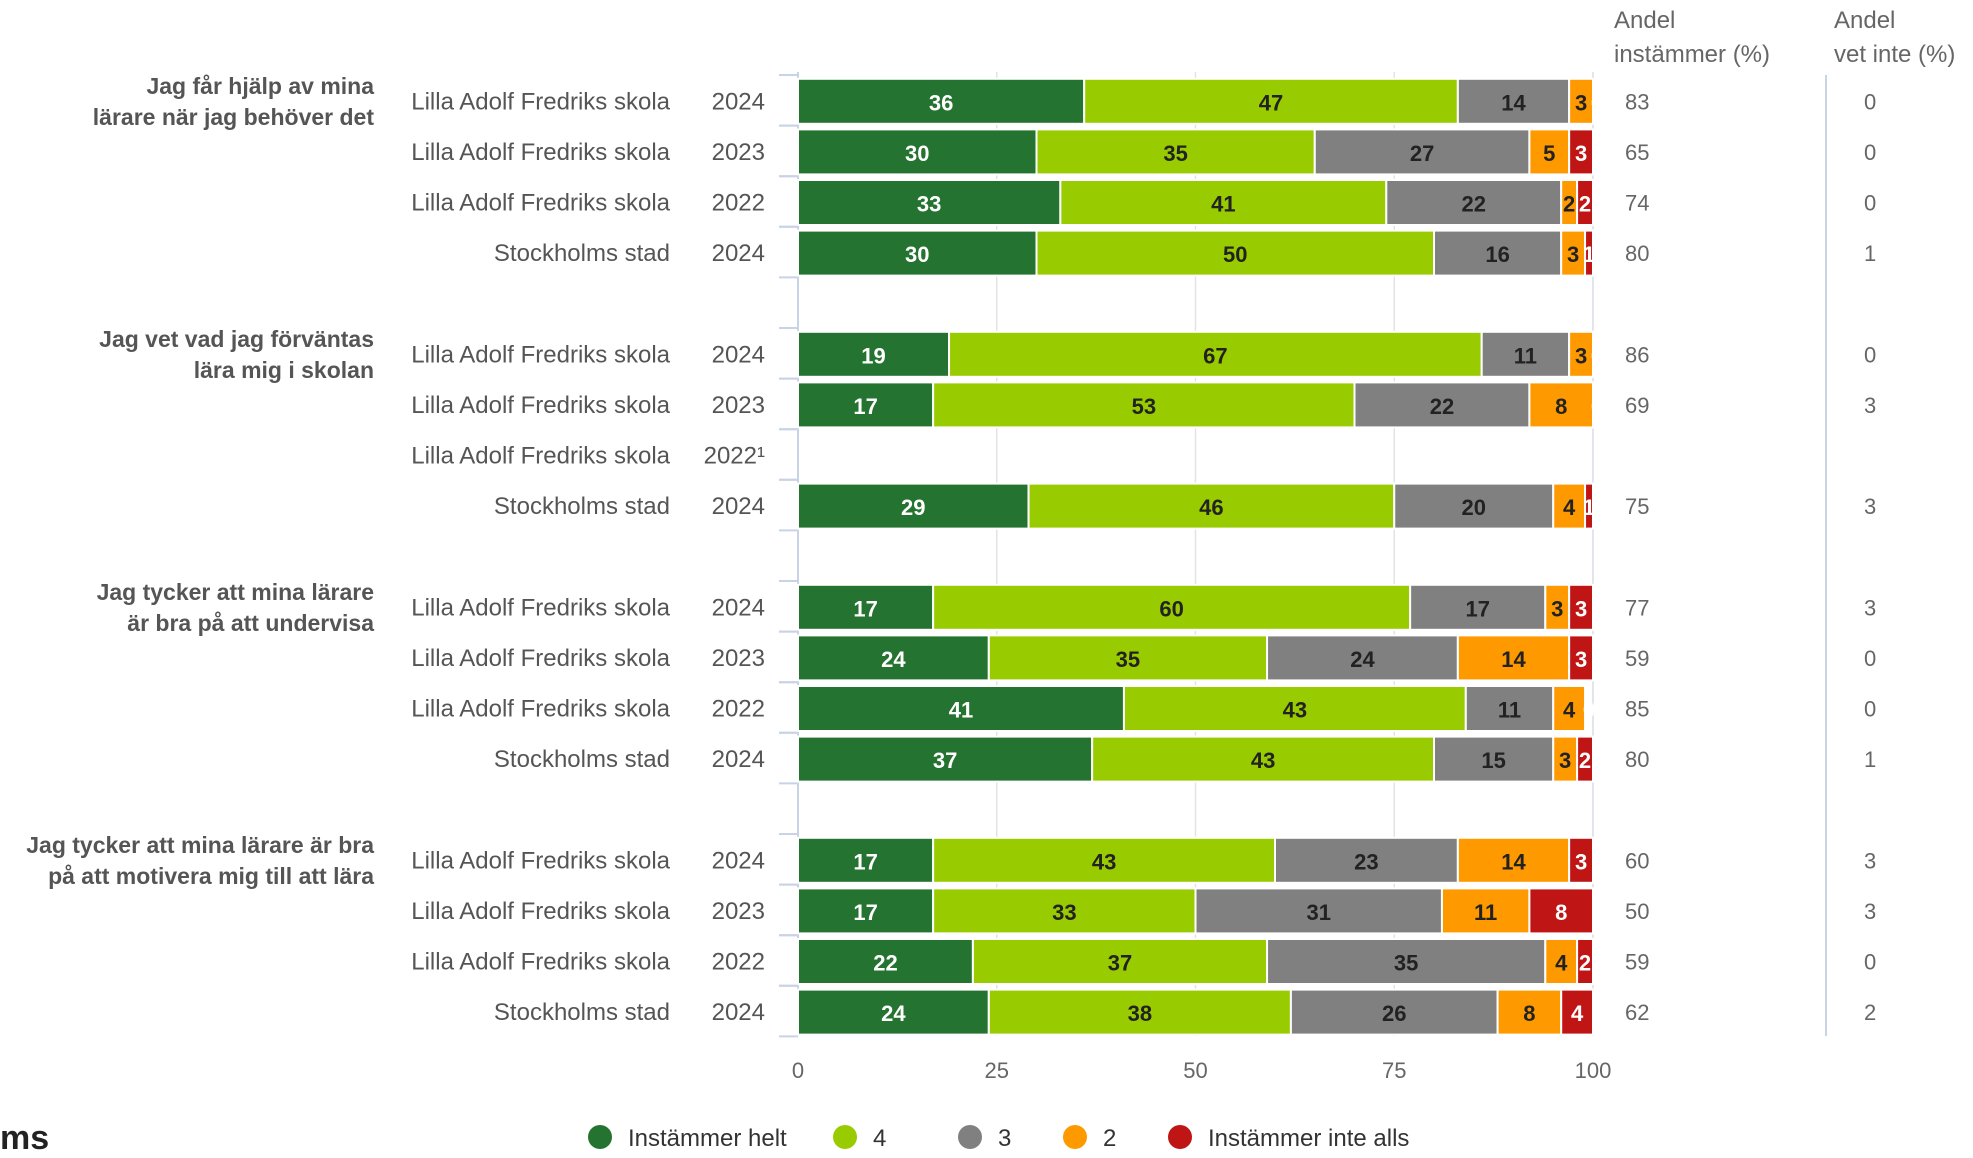 This screenshot has width=1973, height=1158. What do you see at coordinates (250, 623) in the screenshot?
I see `question-label: är bra på att undervisa` at bounding box center [250, 623].